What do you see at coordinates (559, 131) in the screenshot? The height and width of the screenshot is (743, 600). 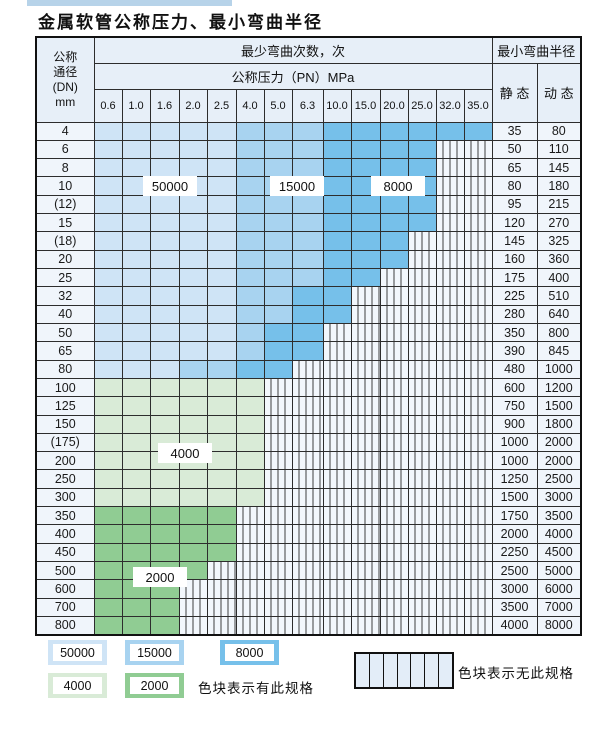 I see `dynamic-radius-cell: 80` at bounding box center [559, 131].